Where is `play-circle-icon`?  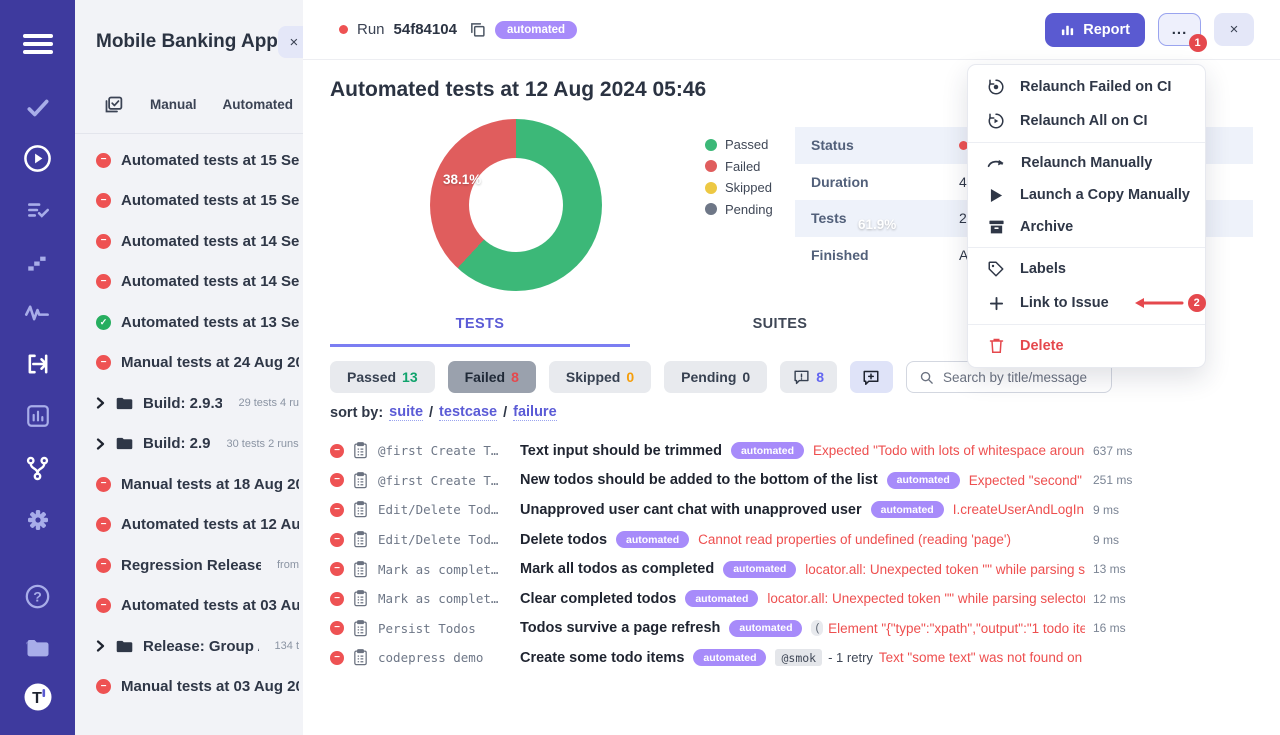 play-circle-icon is located at coordinates (37, 158).